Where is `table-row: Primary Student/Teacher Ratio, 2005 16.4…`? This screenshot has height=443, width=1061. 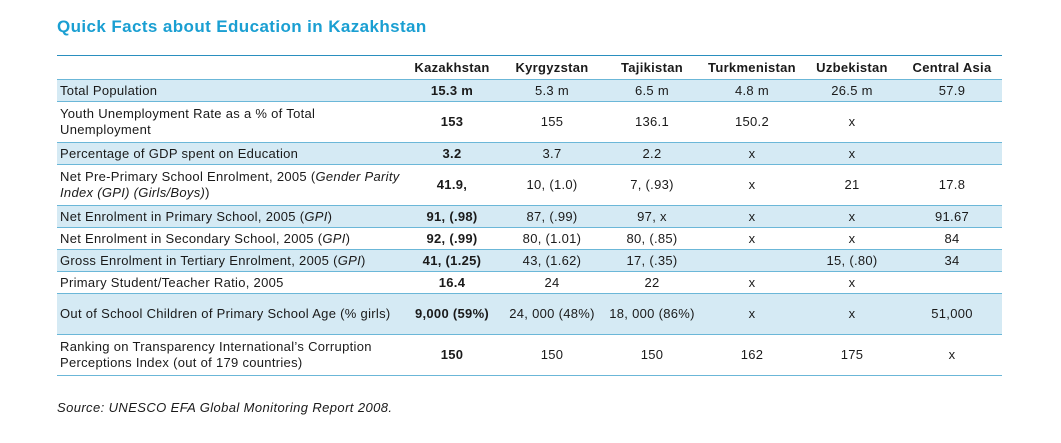 table-row: Primary Student/Teacher Ratio, 2005 16.4… is located at coordinates (529, 282).